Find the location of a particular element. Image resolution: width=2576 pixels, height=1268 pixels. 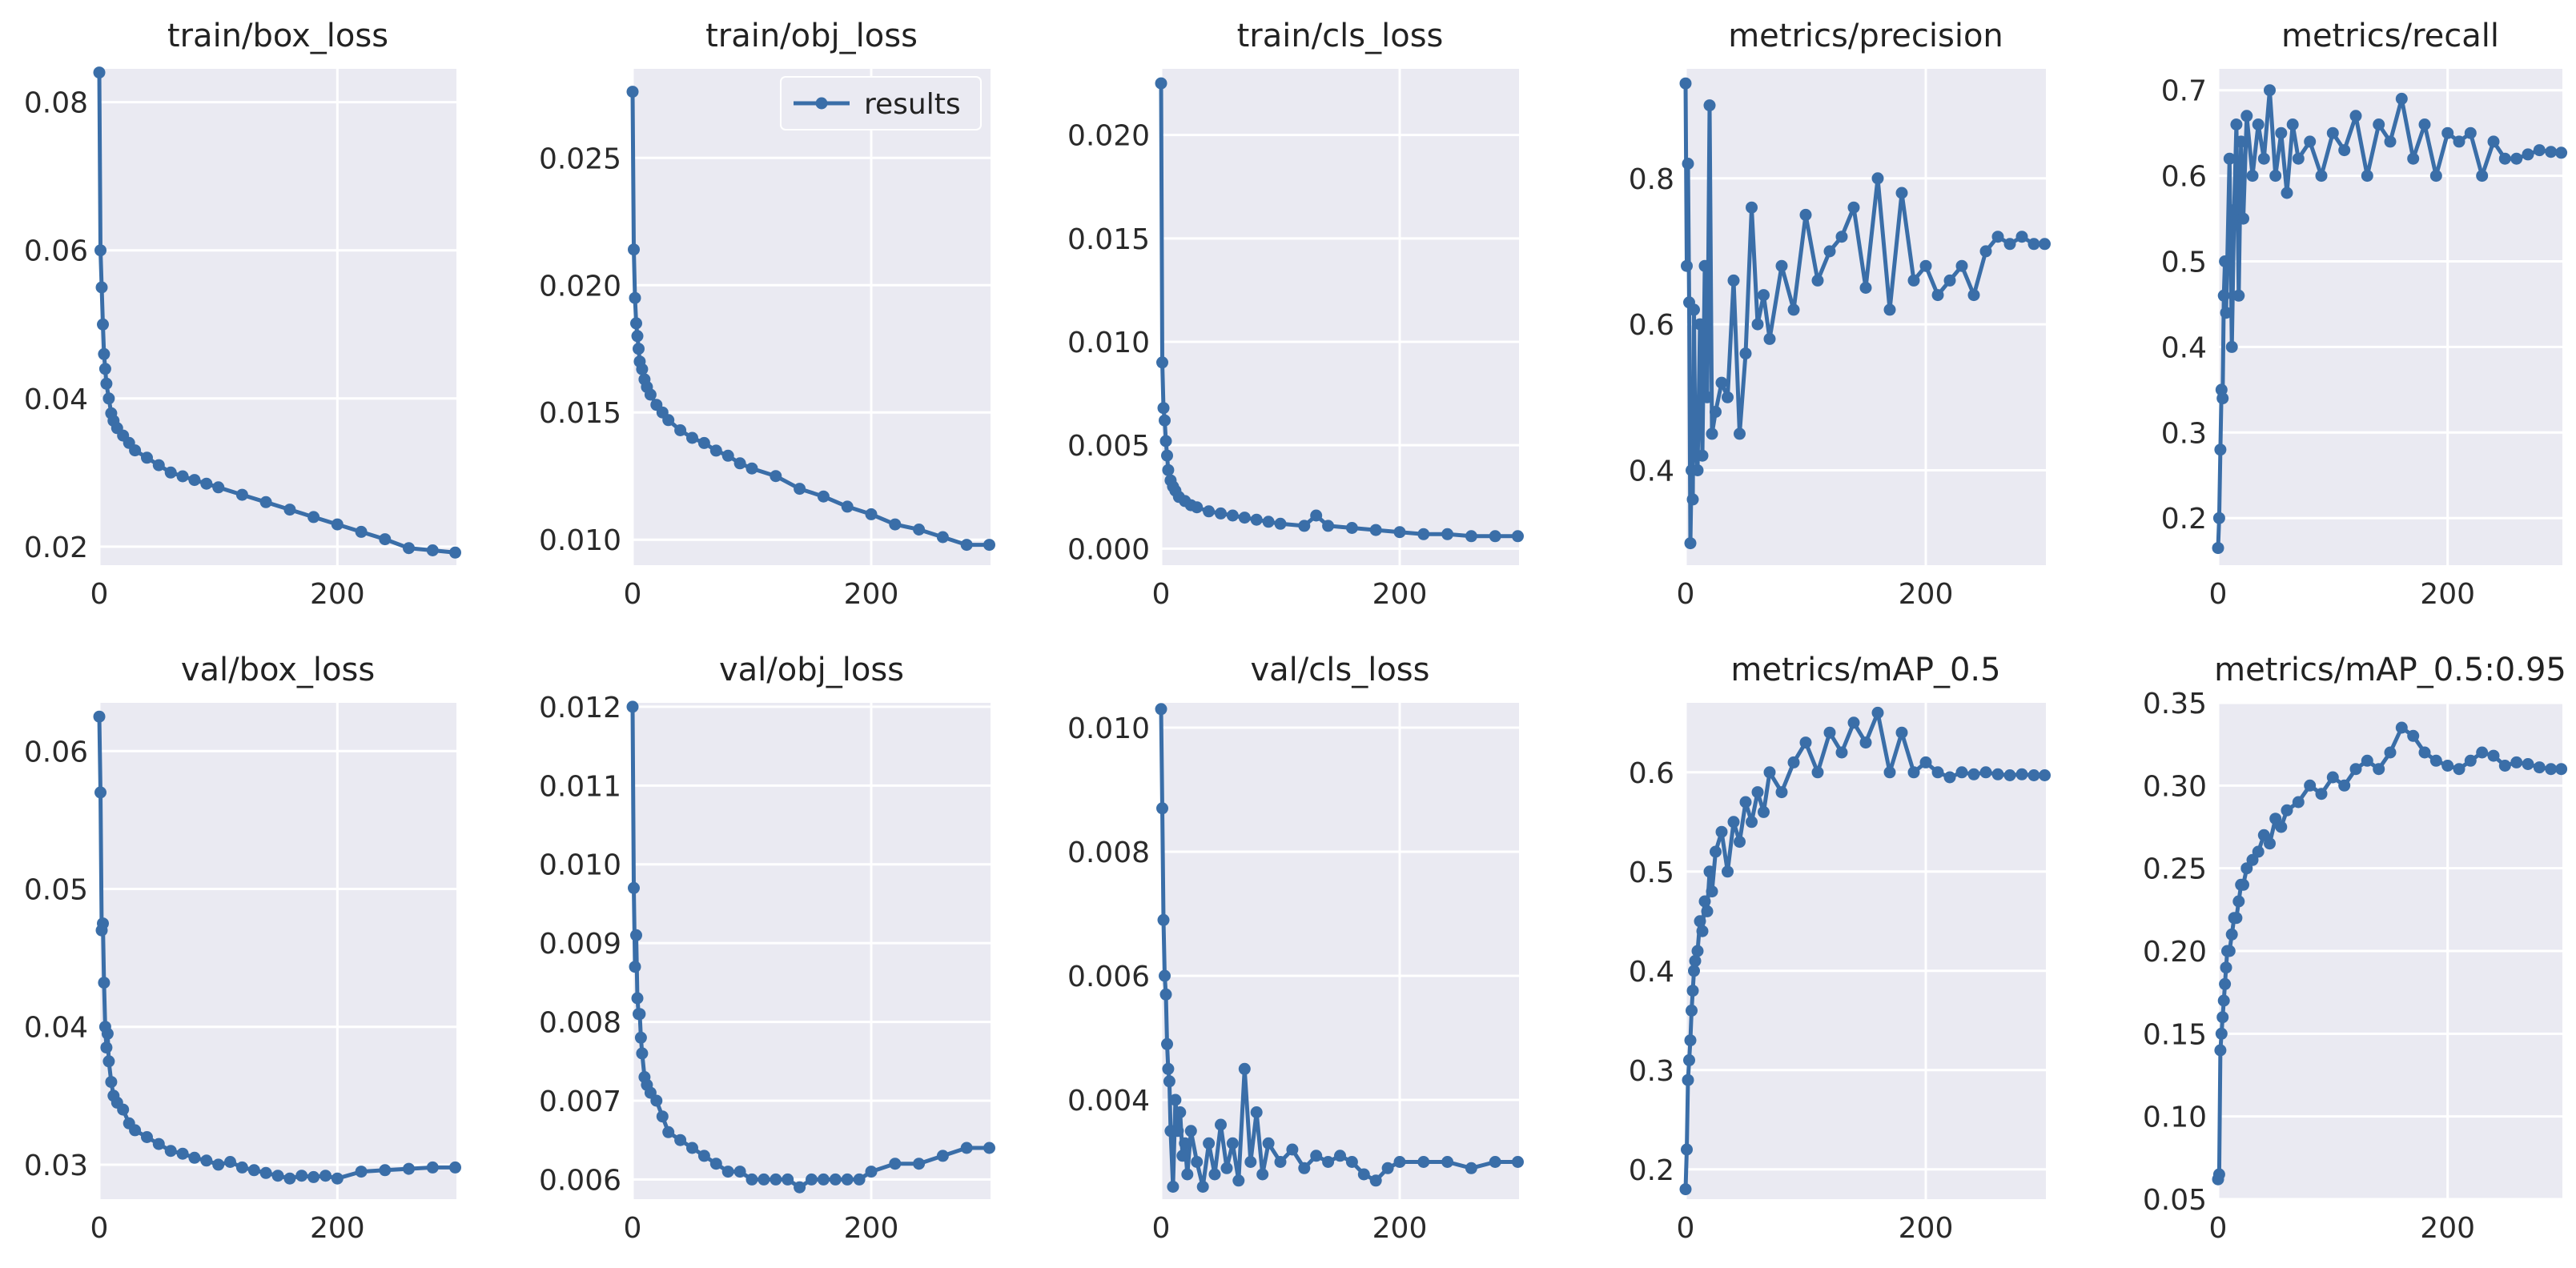

y-tick-label: 0.8 is located at coordinates (1651, 179).